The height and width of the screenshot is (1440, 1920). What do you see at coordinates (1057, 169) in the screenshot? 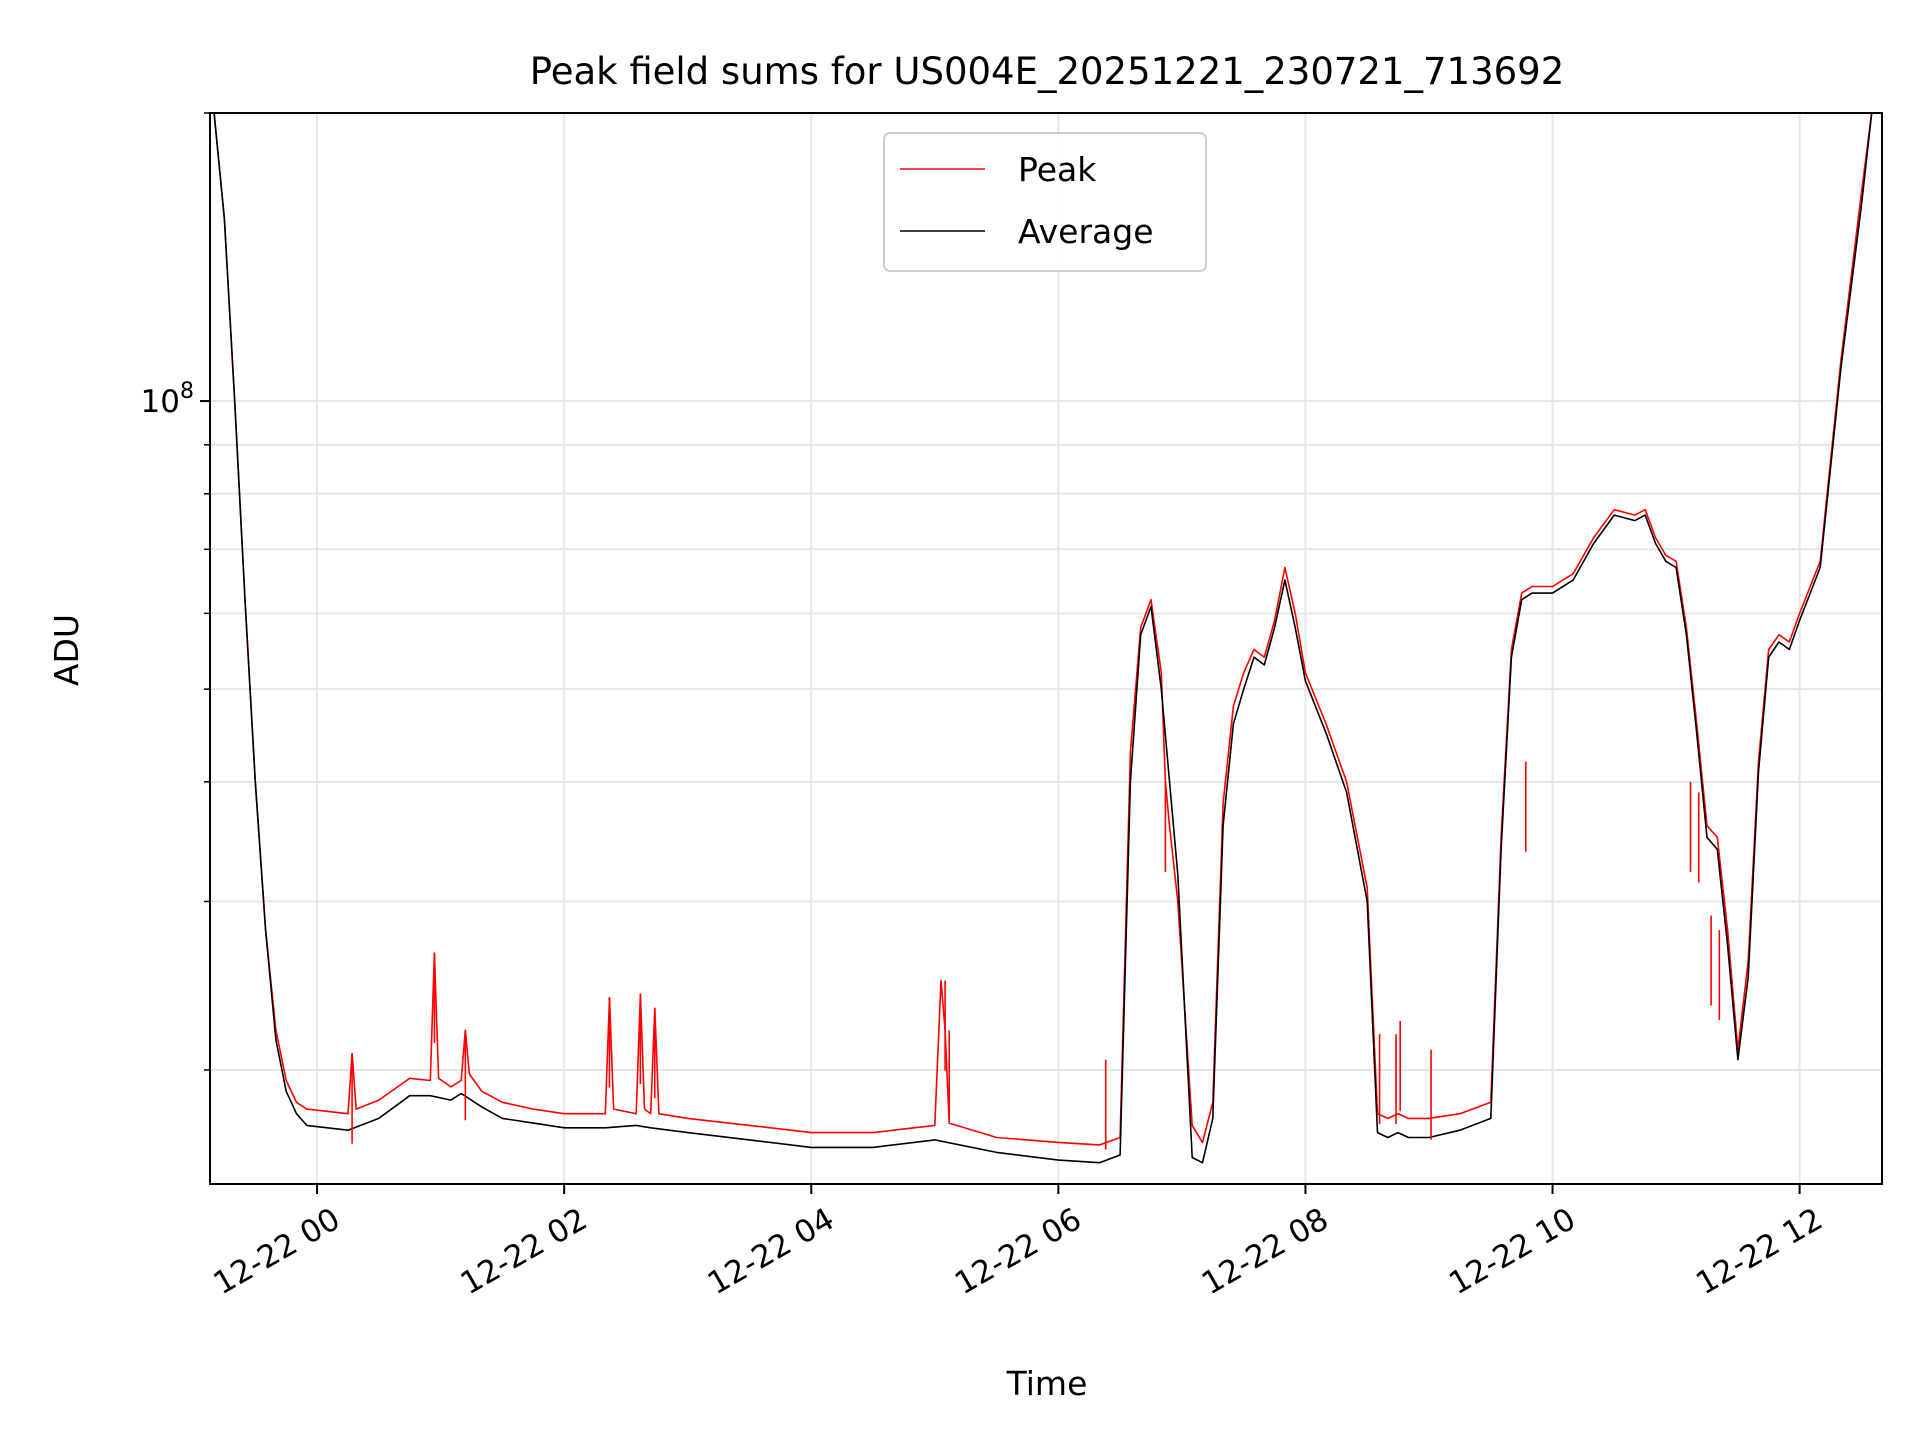
I see `legend-label-peak: Peak` at bounding box center [1057, 169].